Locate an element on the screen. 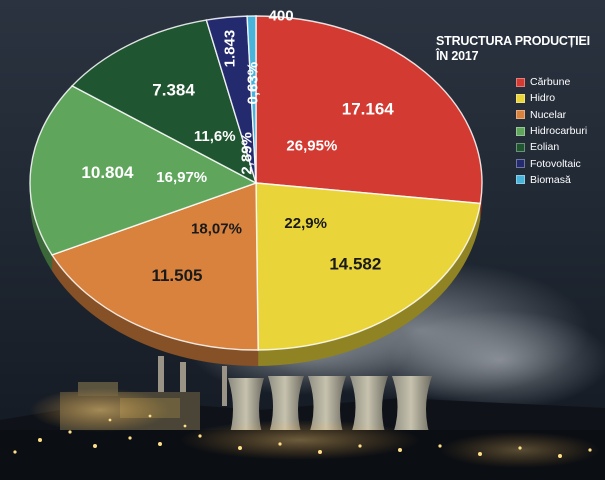 The image size is (605, 480). pie-slice-nucelar is located at coordinates (154, 266).